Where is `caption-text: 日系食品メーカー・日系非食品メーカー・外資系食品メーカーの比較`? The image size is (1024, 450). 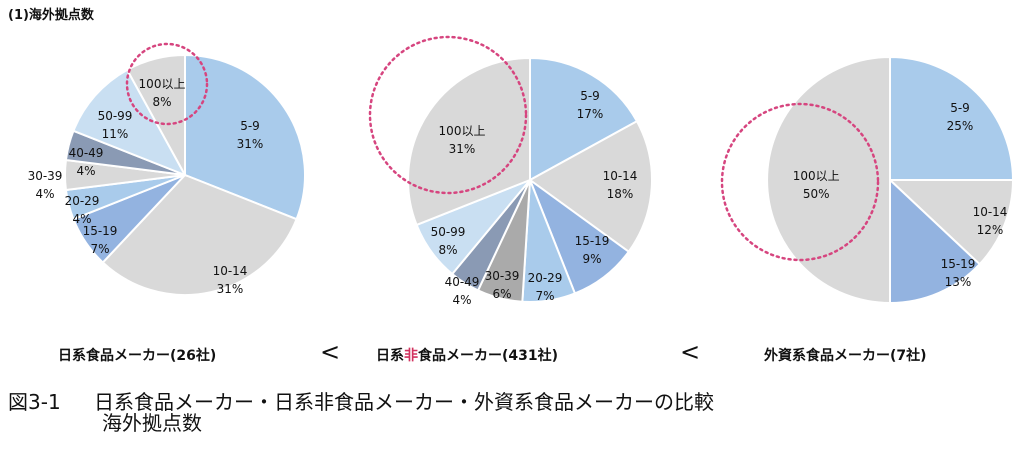 caption-text: 日系食品メーカー・日系非食品メーカー・外資系食品メーカーの比較 is located at coordinates (404, 402).